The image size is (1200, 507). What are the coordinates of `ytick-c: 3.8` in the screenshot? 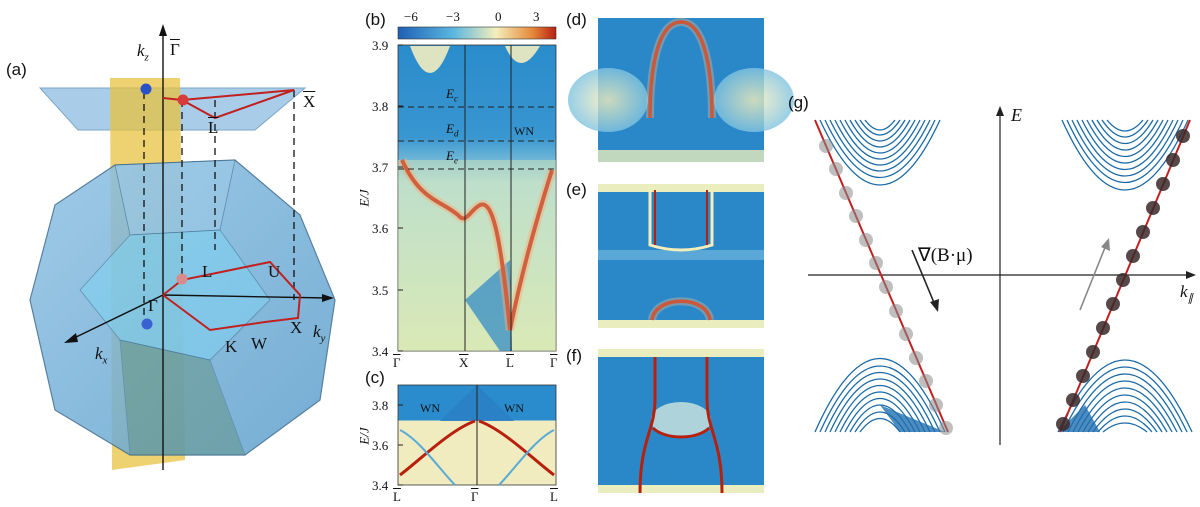 It's located at (380, 405).